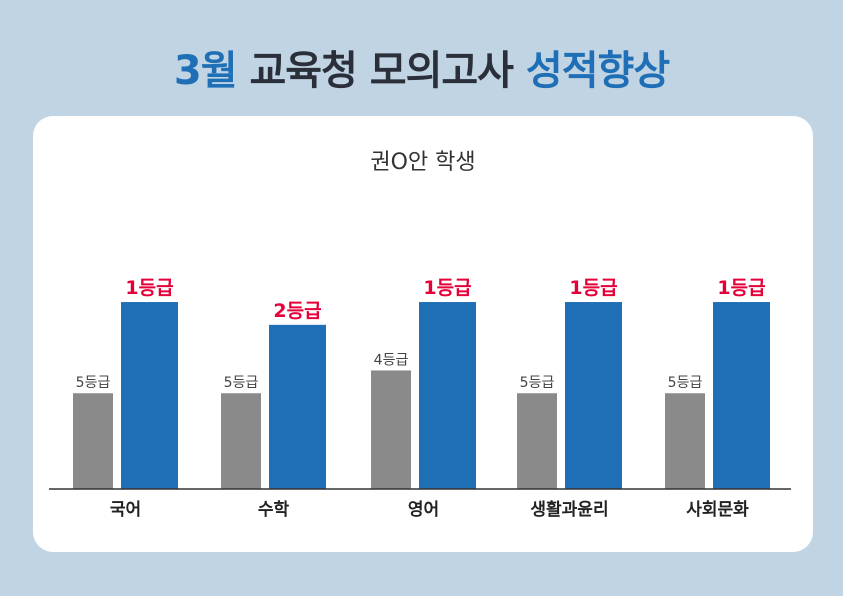 The height and width of the screenshot is (596, 843). I want to click on category-label: 수학, so click(274, 510).